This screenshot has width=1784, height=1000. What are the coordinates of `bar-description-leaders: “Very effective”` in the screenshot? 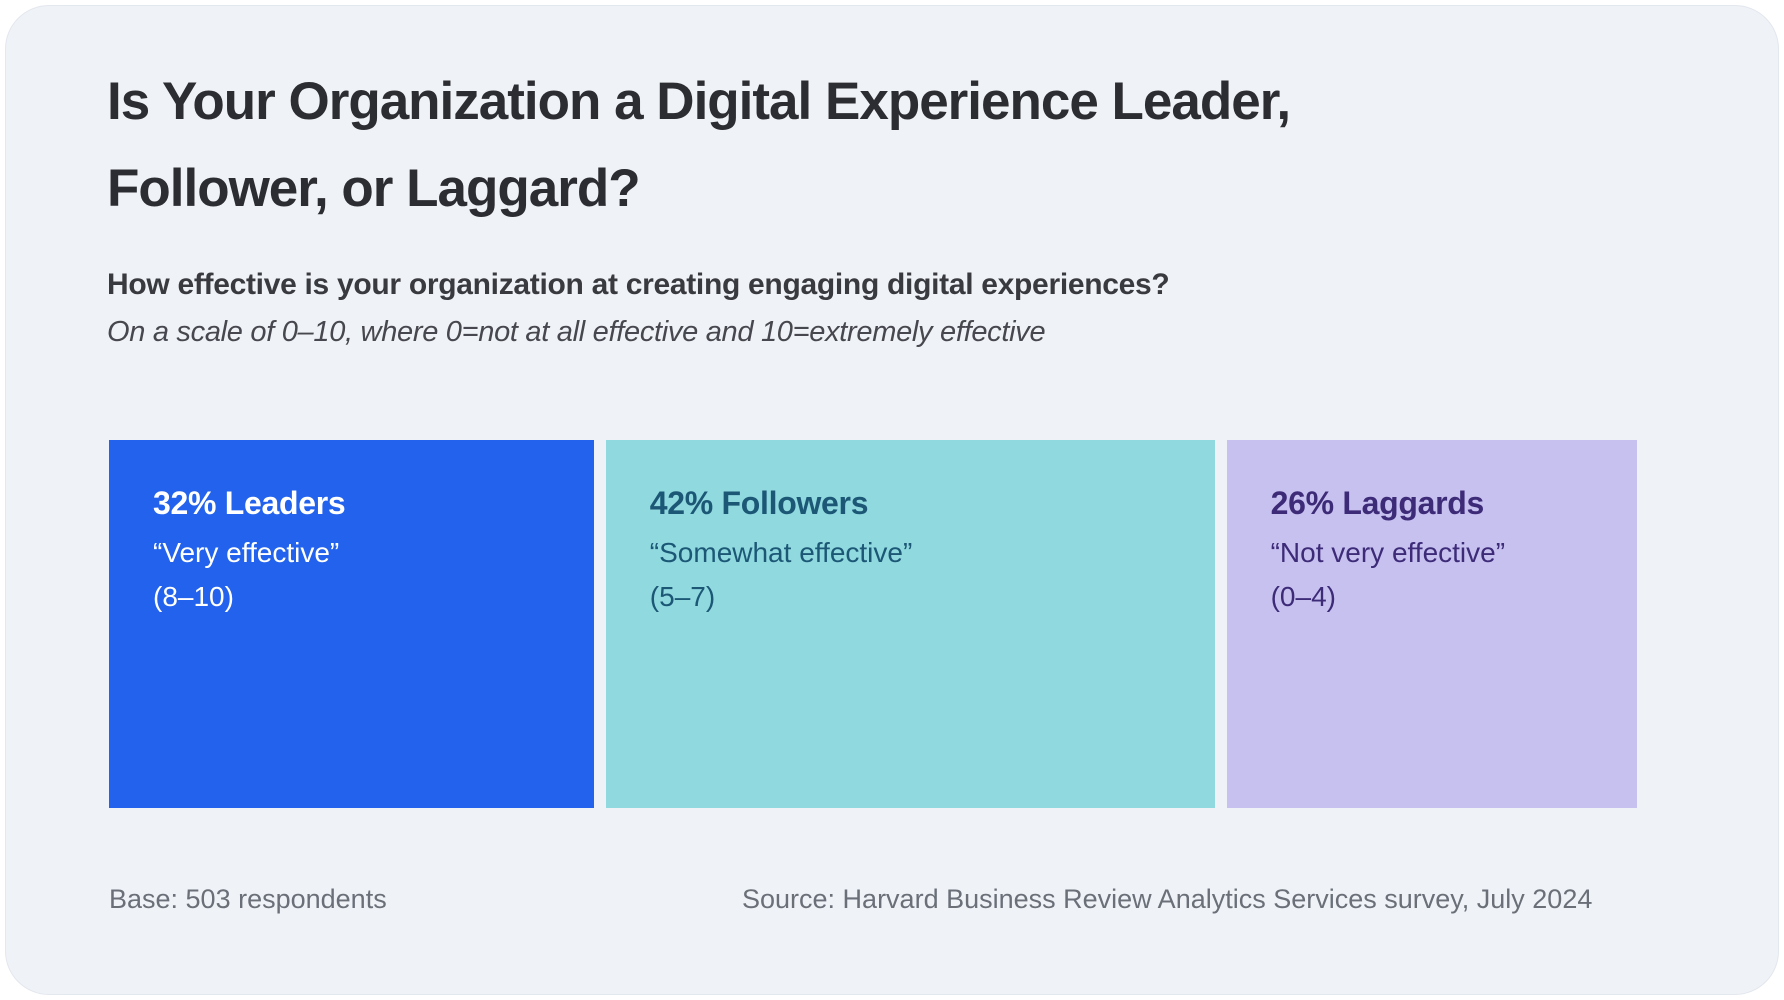 It's located at (246, 553).